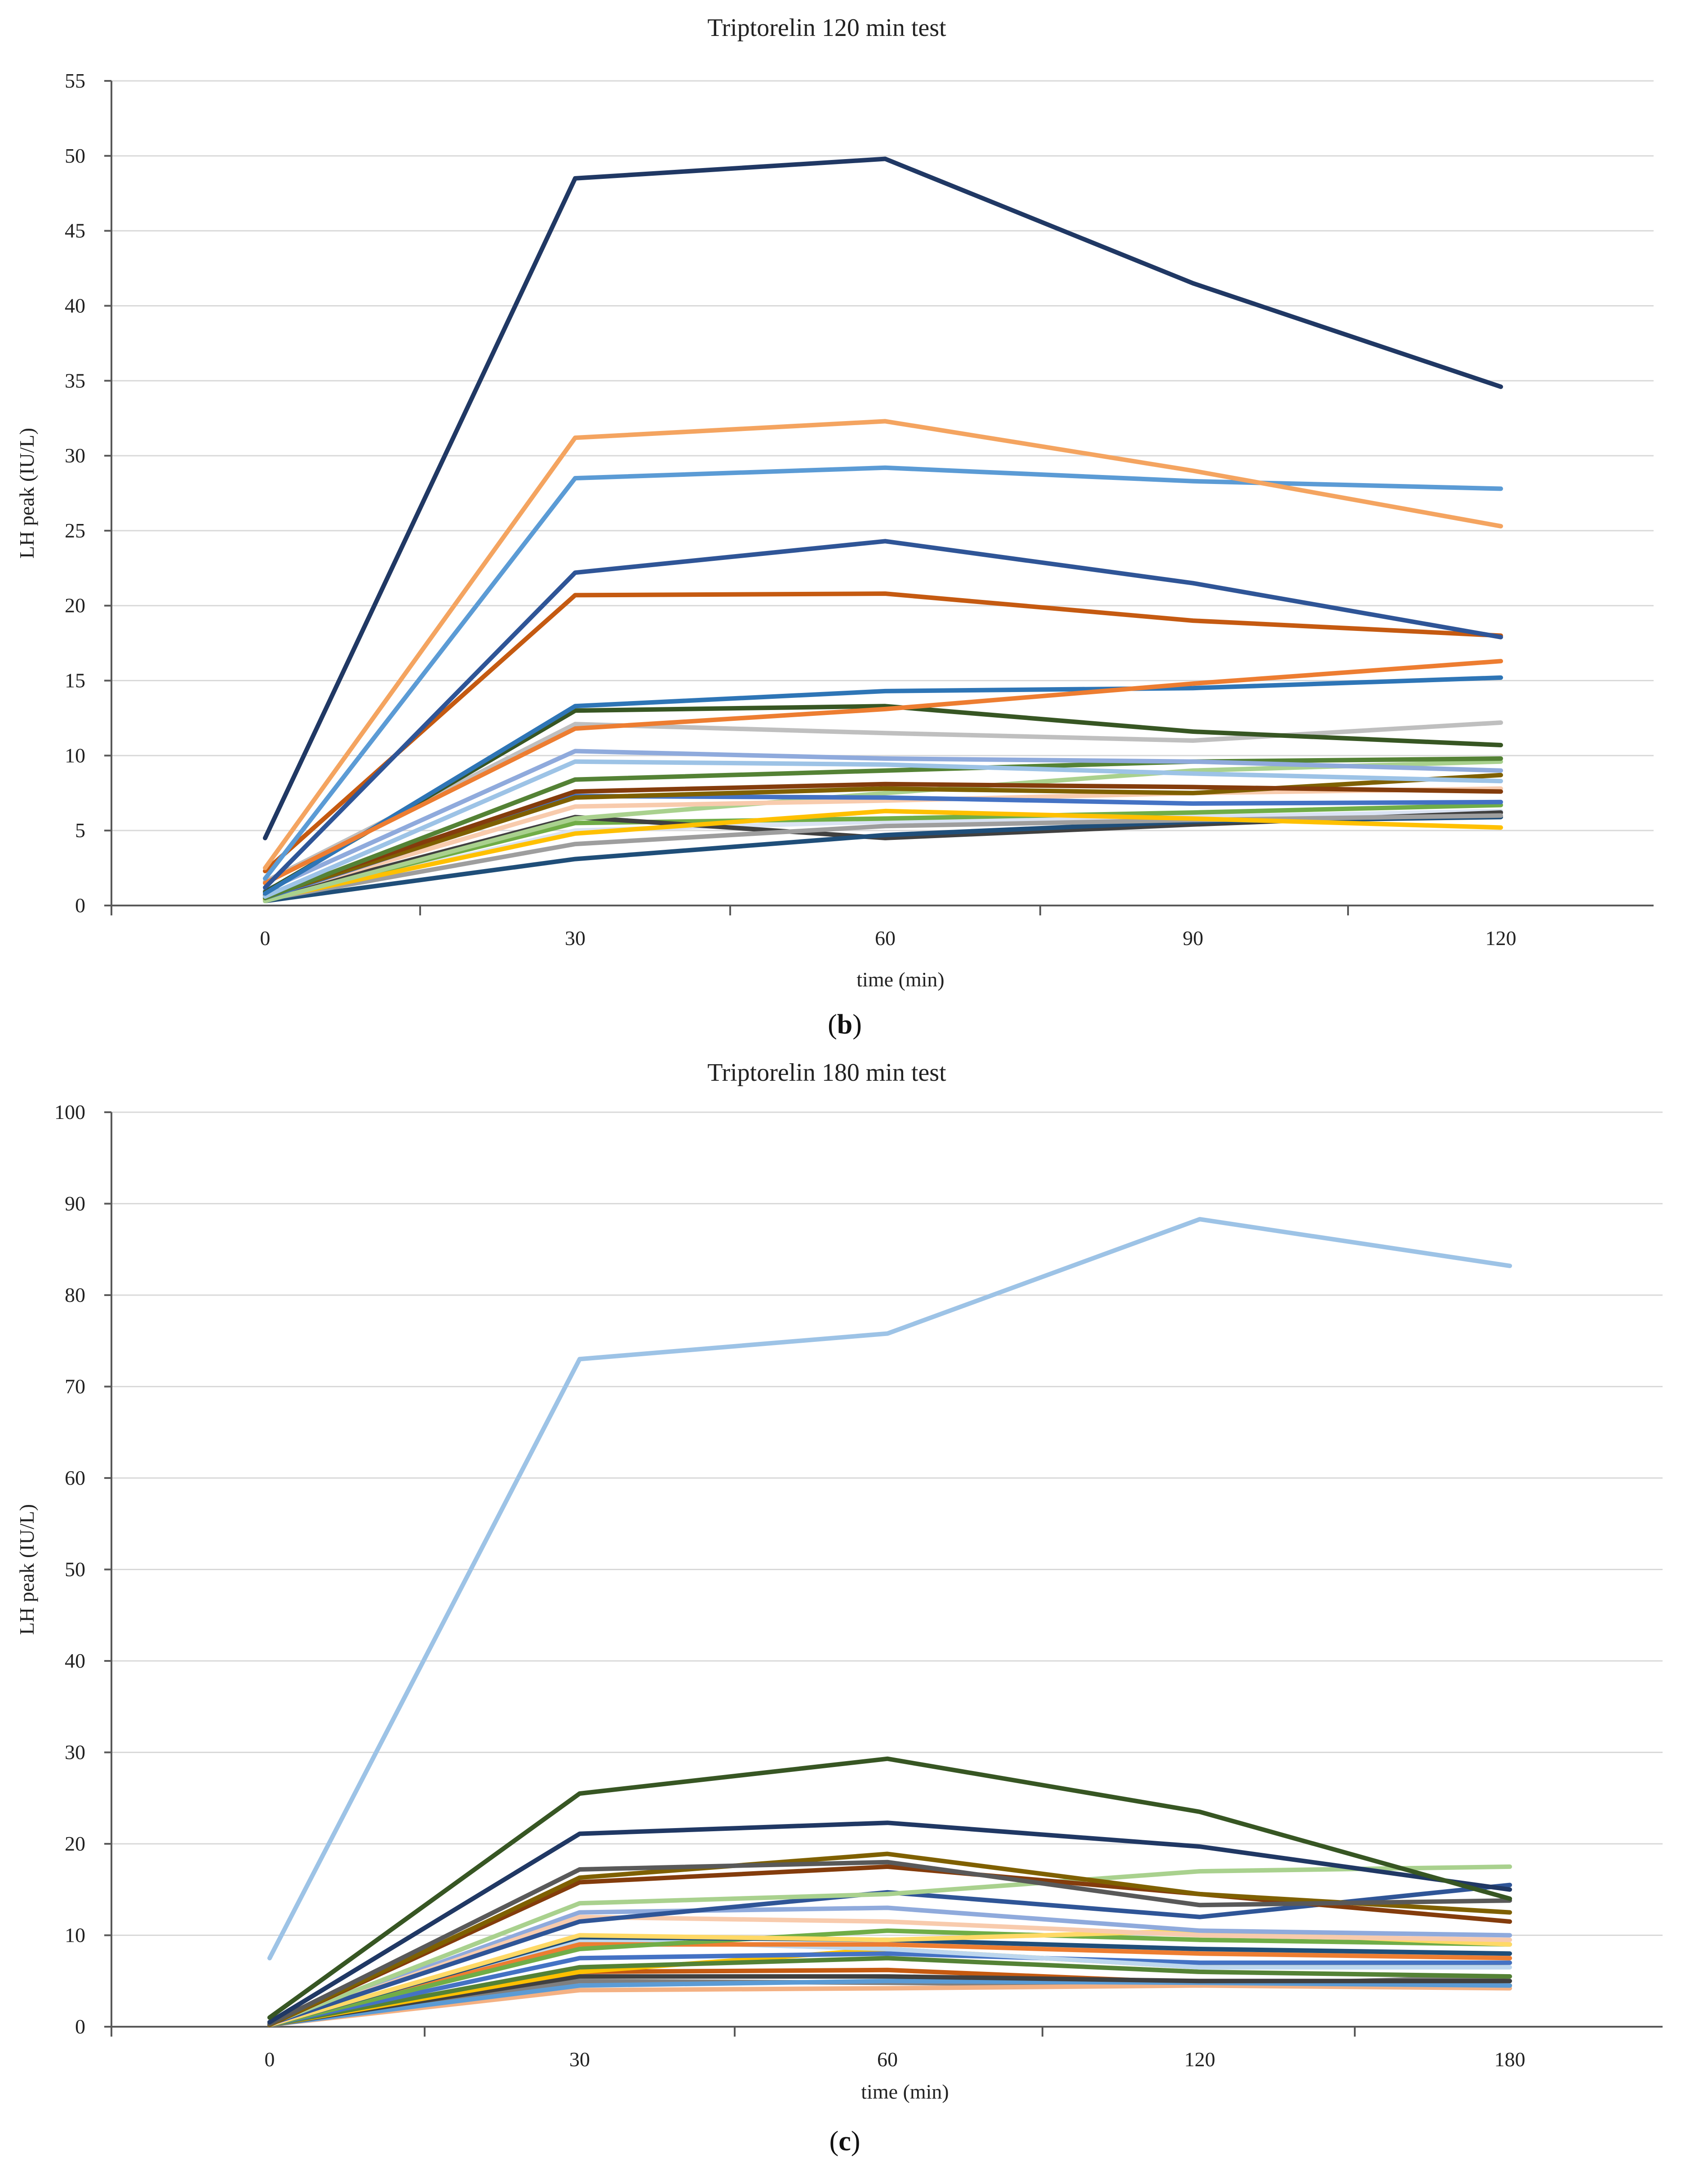  Describe the element at coordinates (75, 680) in the screenshot. I see `y-tick-label: 15` at that location.